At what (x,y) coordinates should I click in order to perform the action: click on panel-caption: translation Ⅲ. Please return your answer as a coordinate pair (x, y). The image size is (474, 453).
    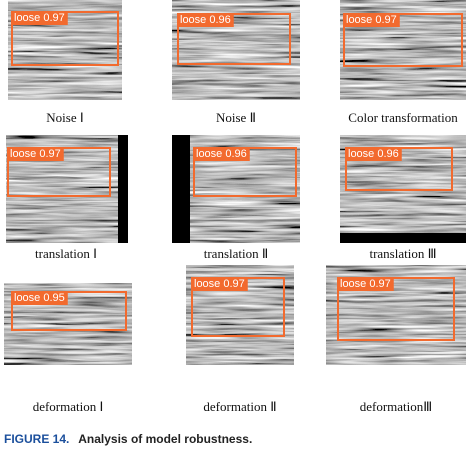
    Looking at the image, I should click on (402, 253).